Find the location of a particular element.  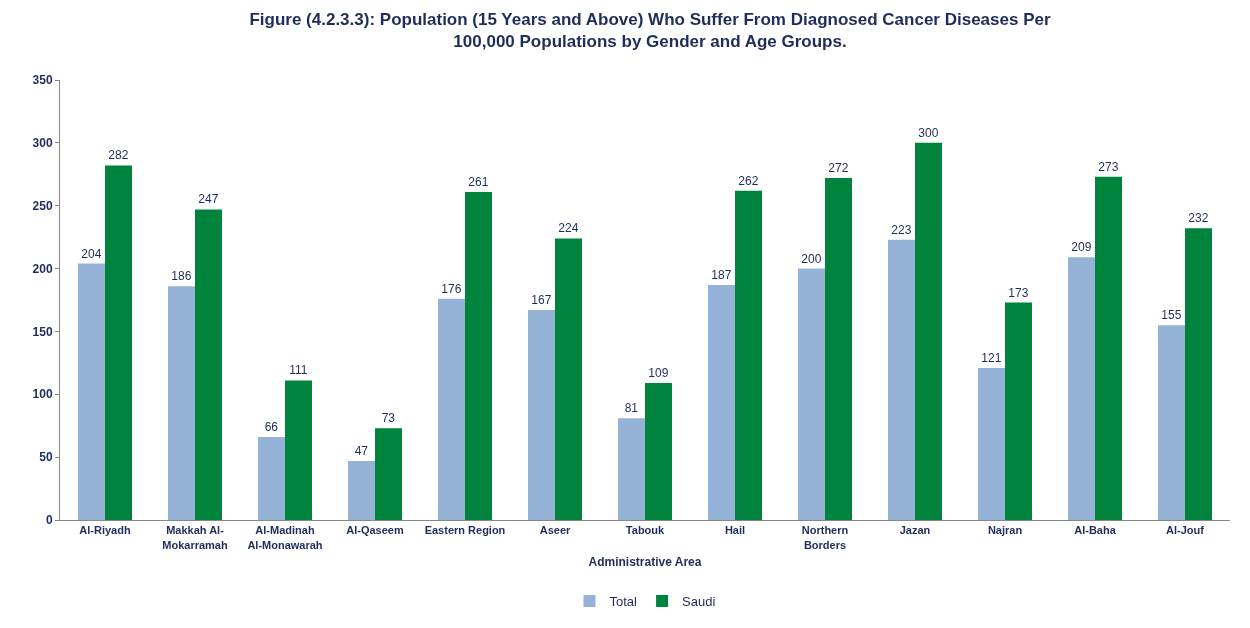

data-label: 81 is located at coordinates (631, 408).